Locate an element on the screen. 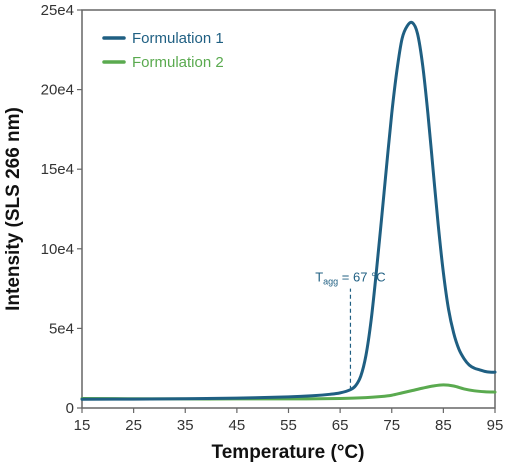 The width and height of the screenshot is (516, 464). tagg-annotation-label: Tagg = 67 °C is located at coordinates (350, 278).